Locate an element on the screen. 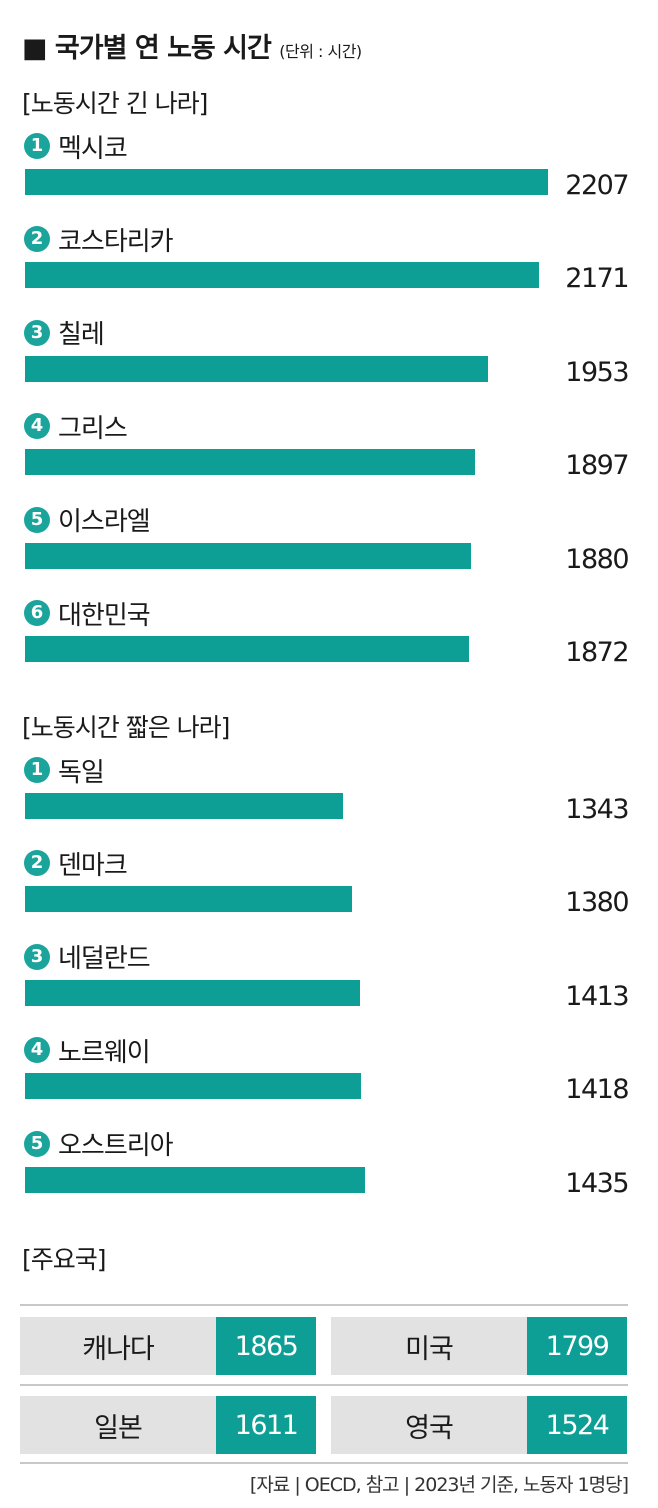 Image resolution: width=658 pixels, height=1508 pixels. table-country-cell: 영국 is located at coordinates (429, 1425).